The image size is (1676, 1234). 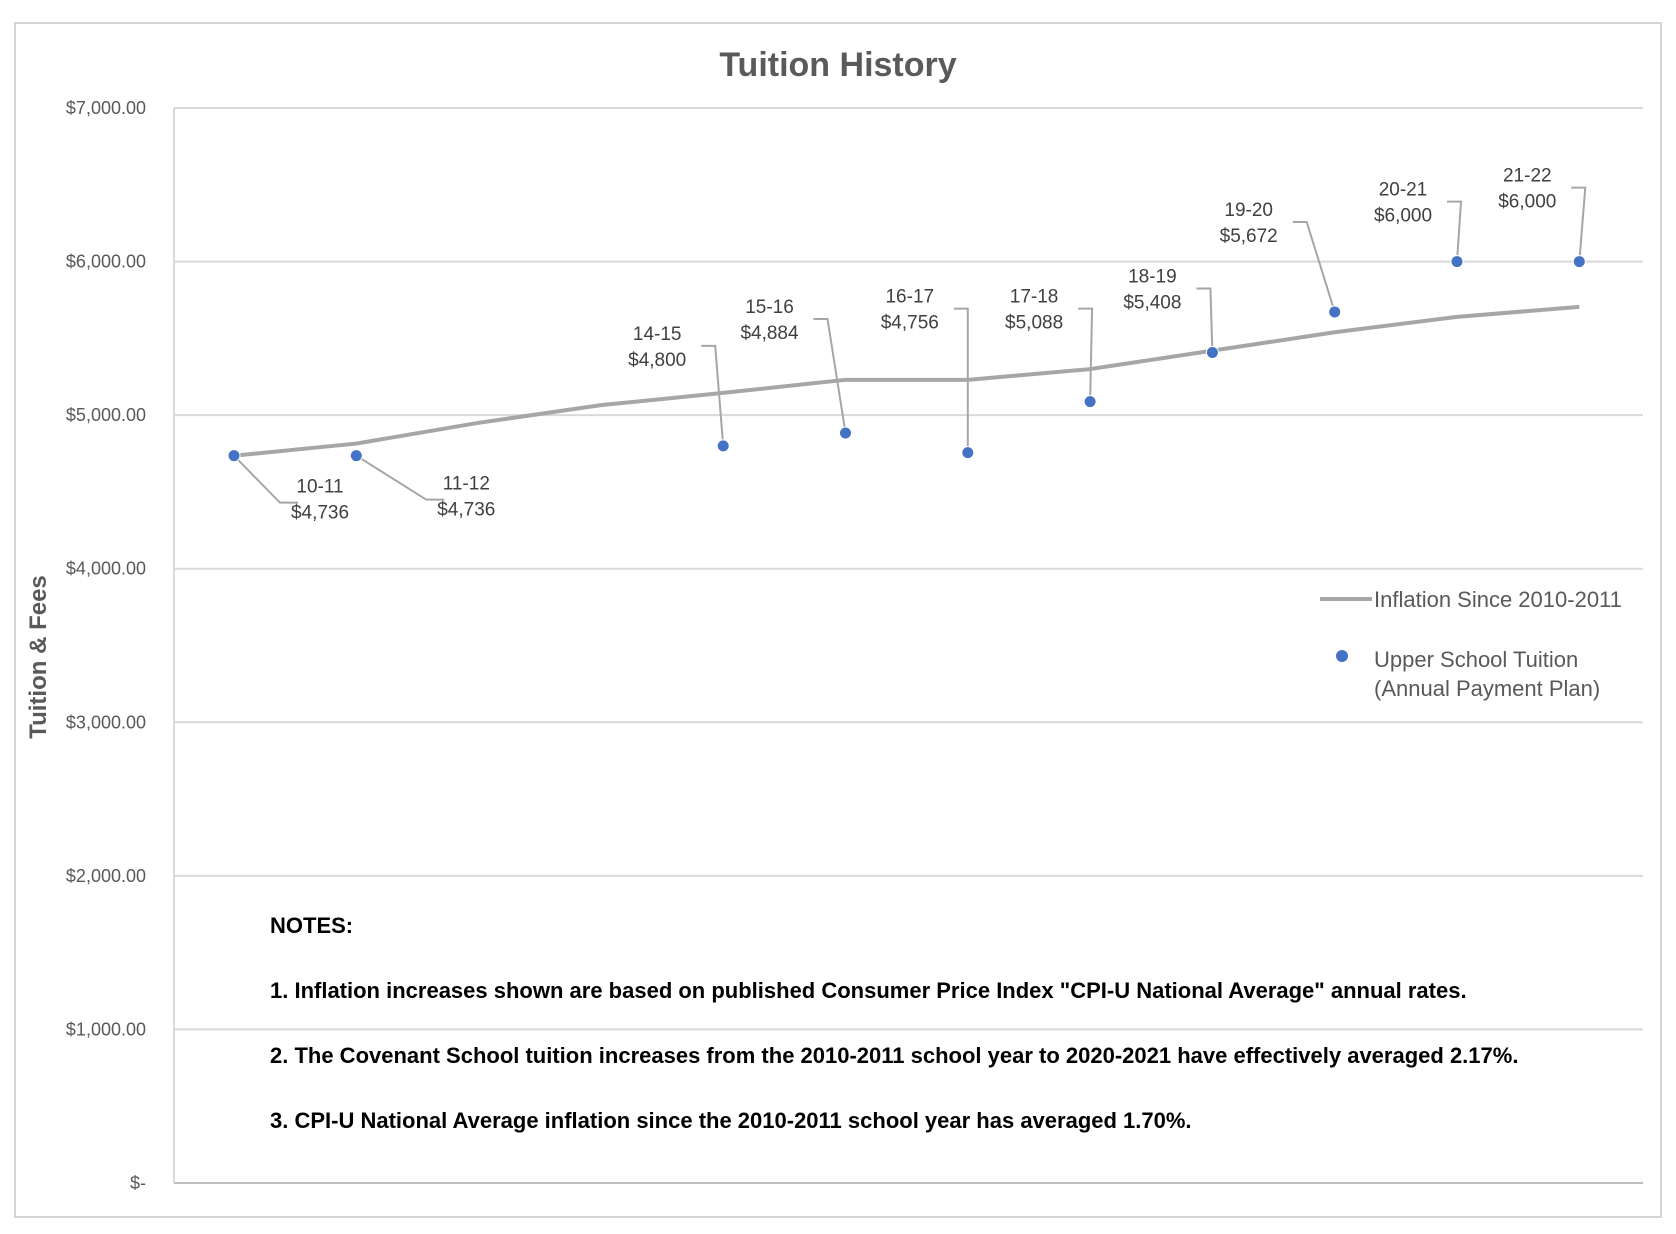 I want to click on data-label-year: 15-16, so click(x=769, y=307).